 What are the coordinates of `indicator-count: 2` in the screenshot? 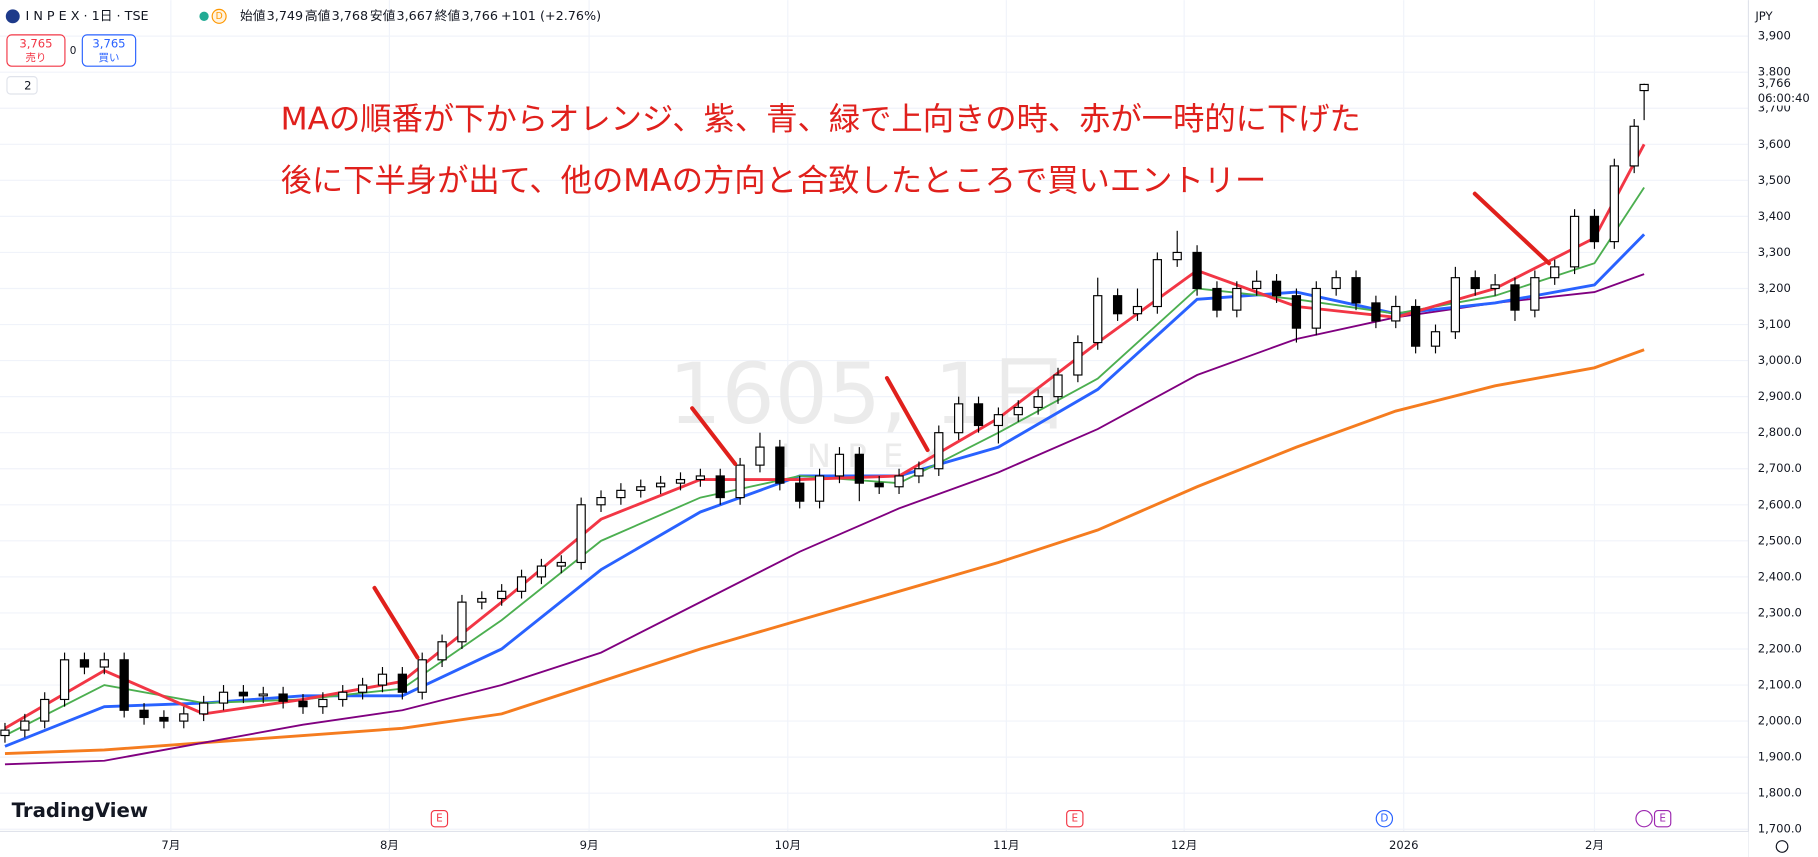 It's located at (27, 85).